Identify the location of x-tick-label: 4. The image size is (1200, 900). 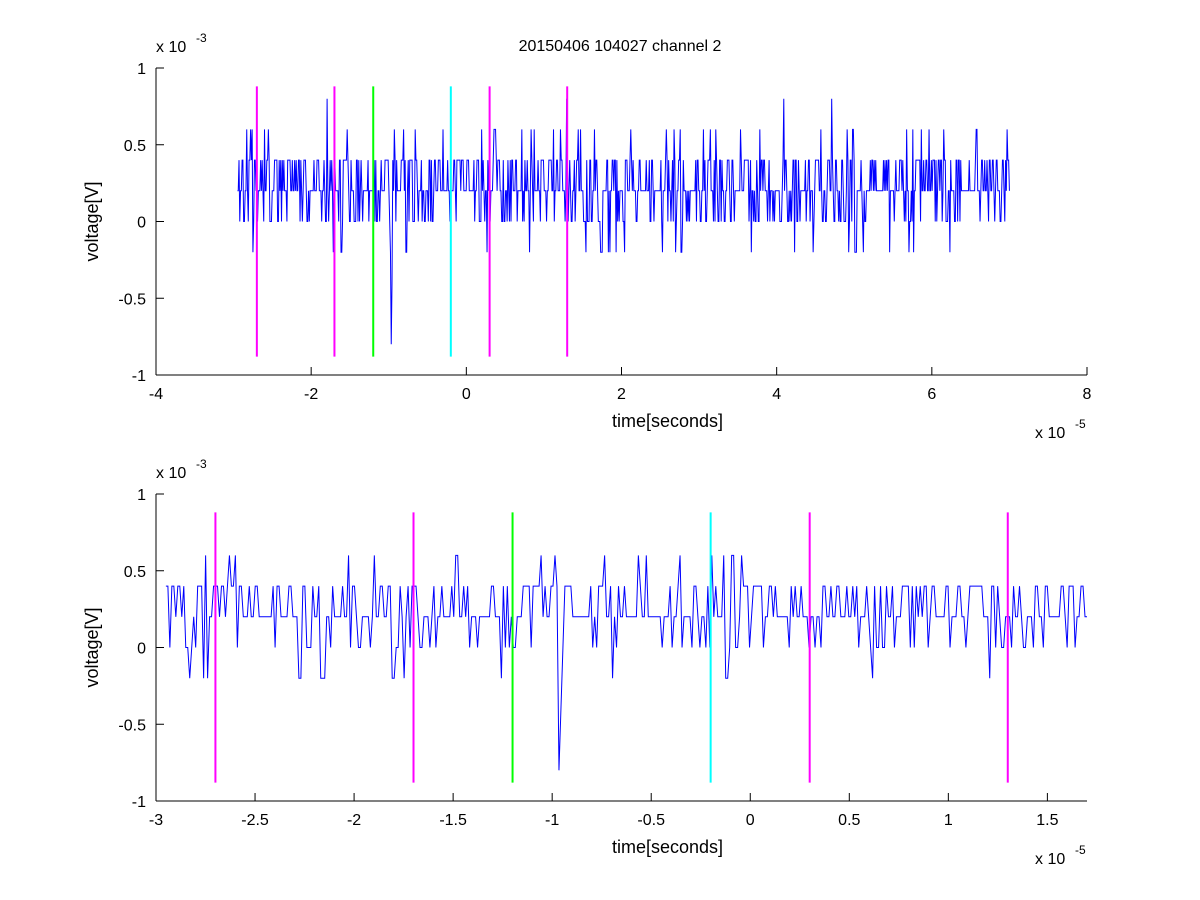
(776, 394).